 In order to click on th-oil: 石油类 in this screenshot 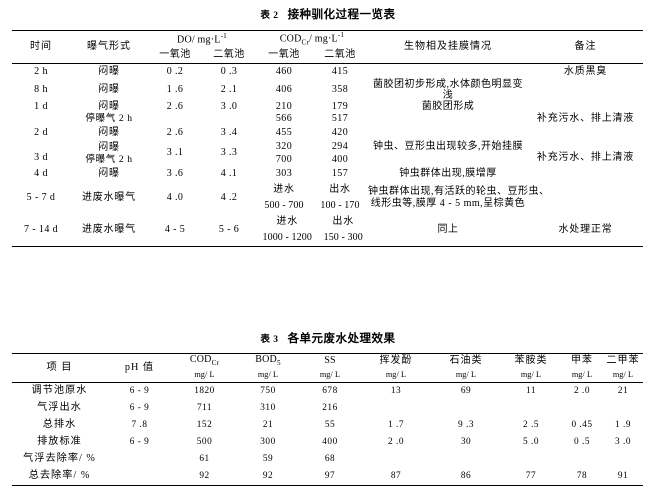, I will do `click(466, 360)`.